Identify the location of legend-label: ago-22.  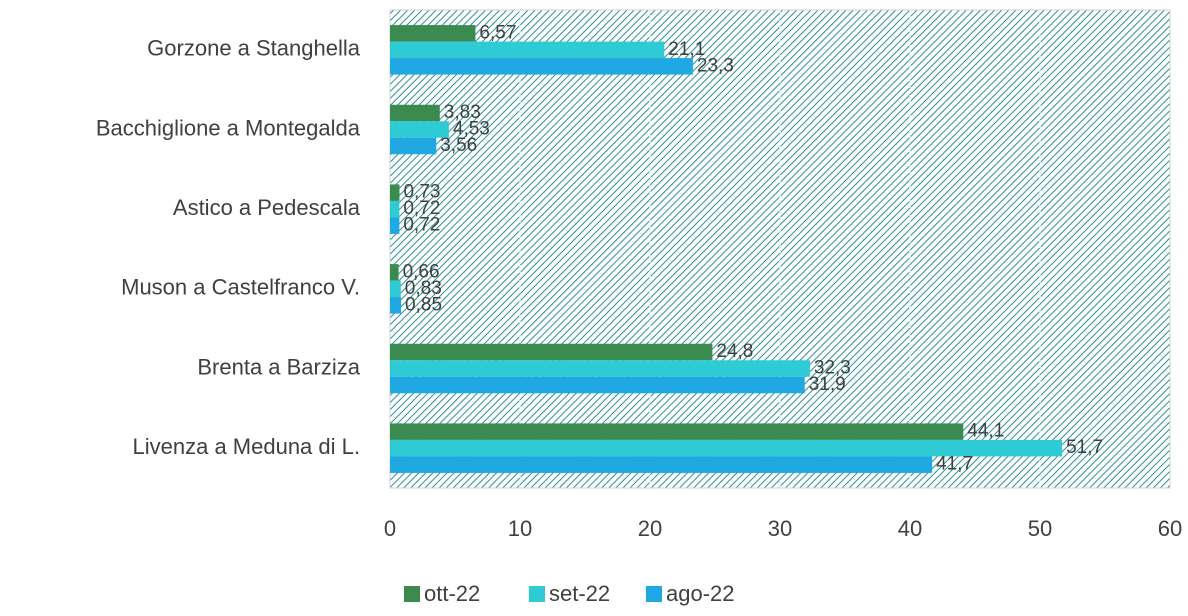
(700, 593).